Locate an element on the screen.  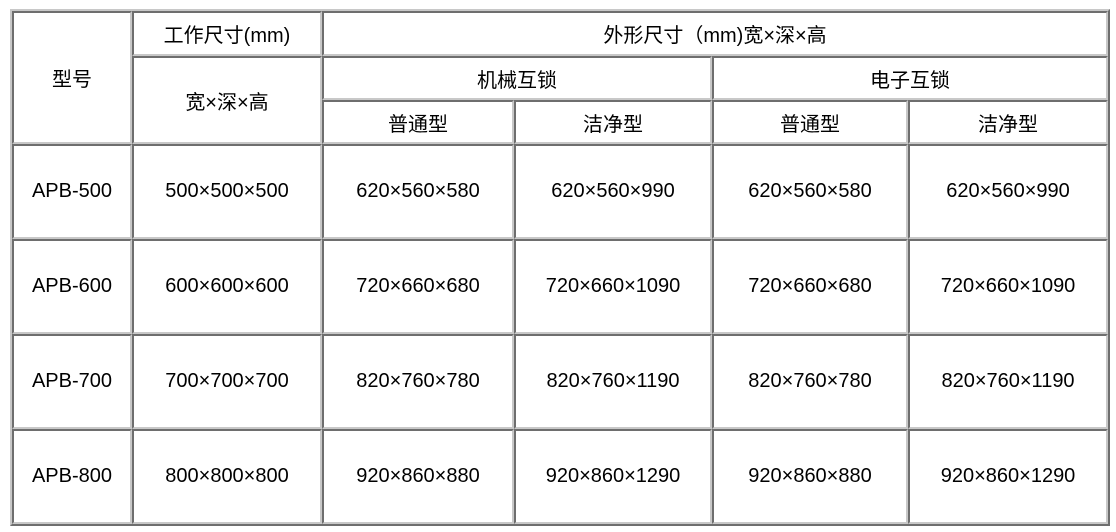
cell-mech-clean: 820×760×1190 is located at coordinates (613, 381).